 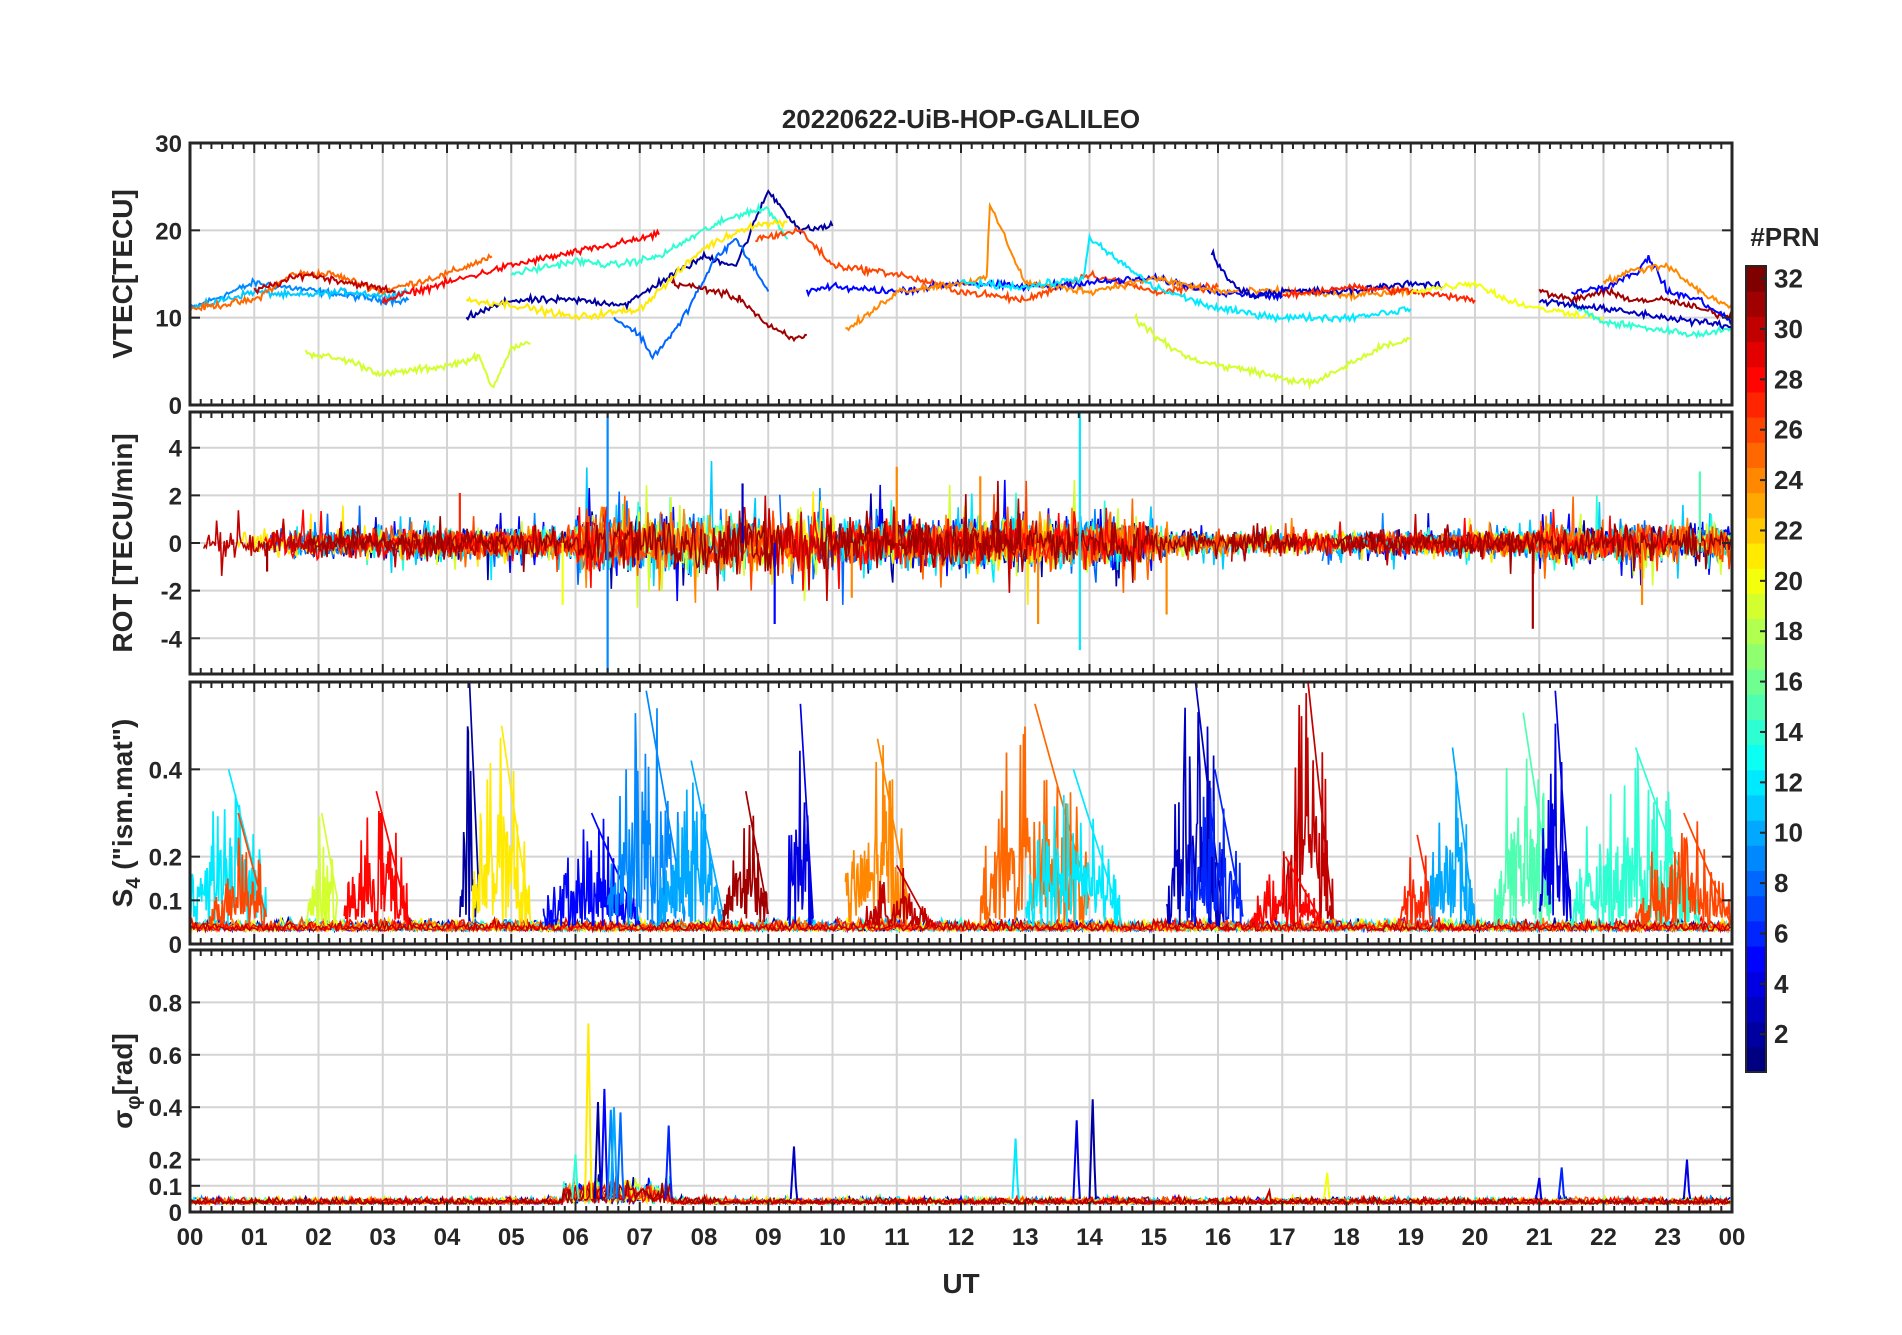 What do you see at coordinates (1788, 530) in the screenshot?
I see `colorbar-tick-label: 22` at bounding box center [1788, 530].